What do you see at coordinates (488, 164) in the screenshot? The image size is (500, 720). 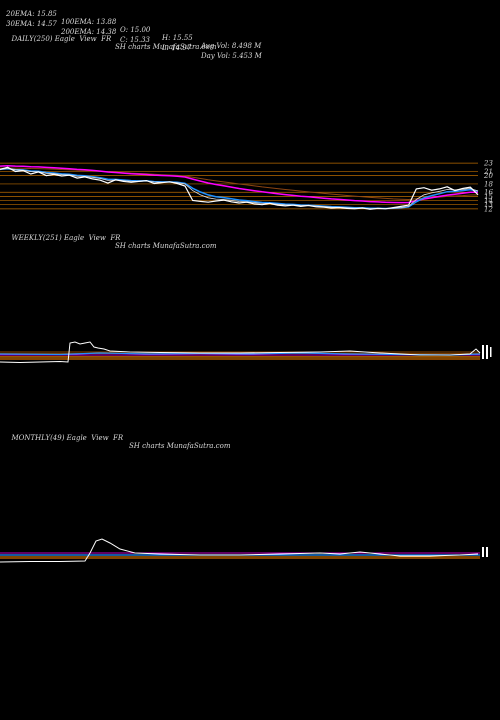 I see `daily-y-tick-label: 23` at bounding box center [488, 164].